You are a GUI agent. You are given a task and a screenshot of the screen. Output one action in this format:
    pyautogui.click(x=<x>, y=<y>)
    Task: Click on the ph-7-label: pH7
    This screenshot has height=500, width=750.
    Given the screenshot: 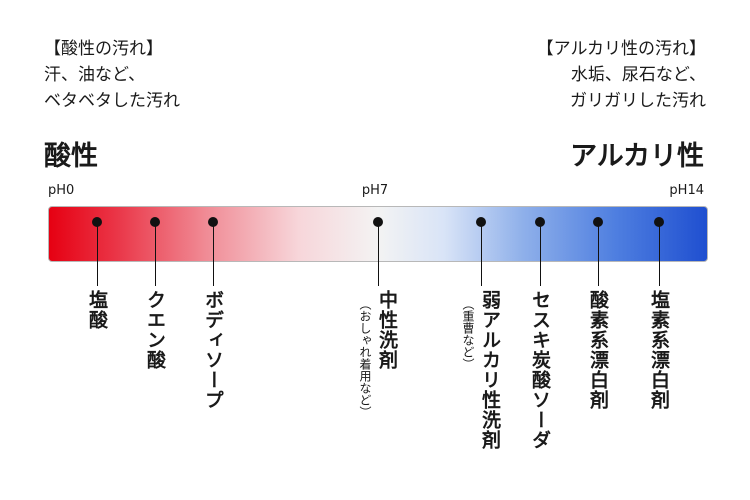 What is the action you would take?
    pyautogui.click(x=375, y=190)
    